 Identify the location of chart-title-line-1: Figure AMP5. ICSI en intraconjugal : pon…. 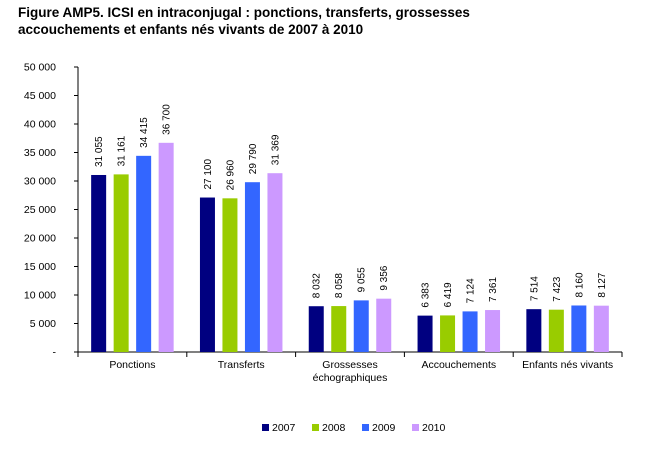
(244, 12).